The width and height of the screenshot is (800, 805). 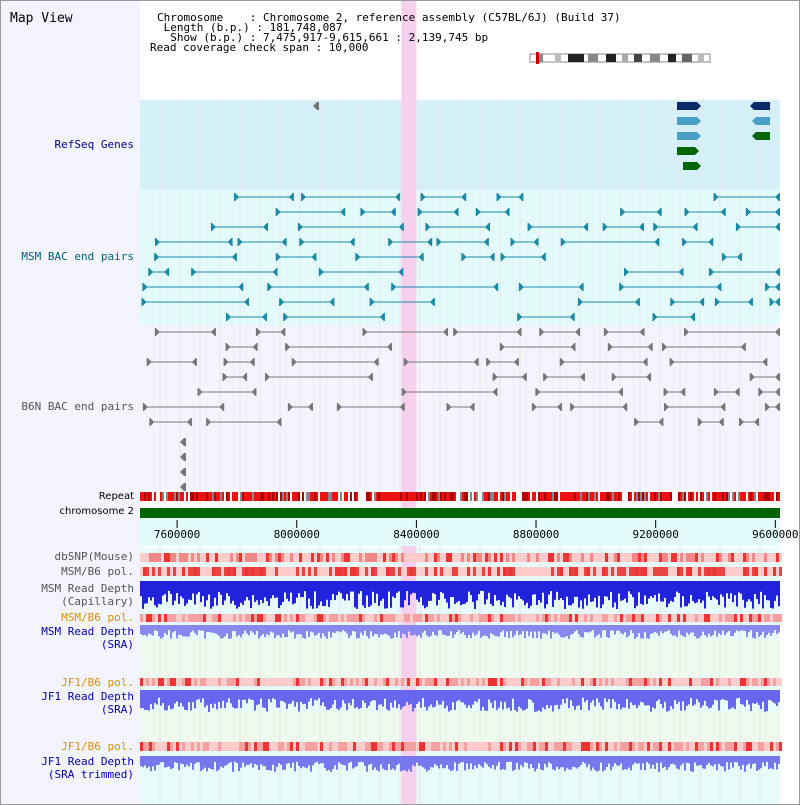 What do you see at coordinates (77, 256) in the screenshot?
I see `msm-bac-track-label: MSM BAC end pairs` at bounding box center [77, 256].